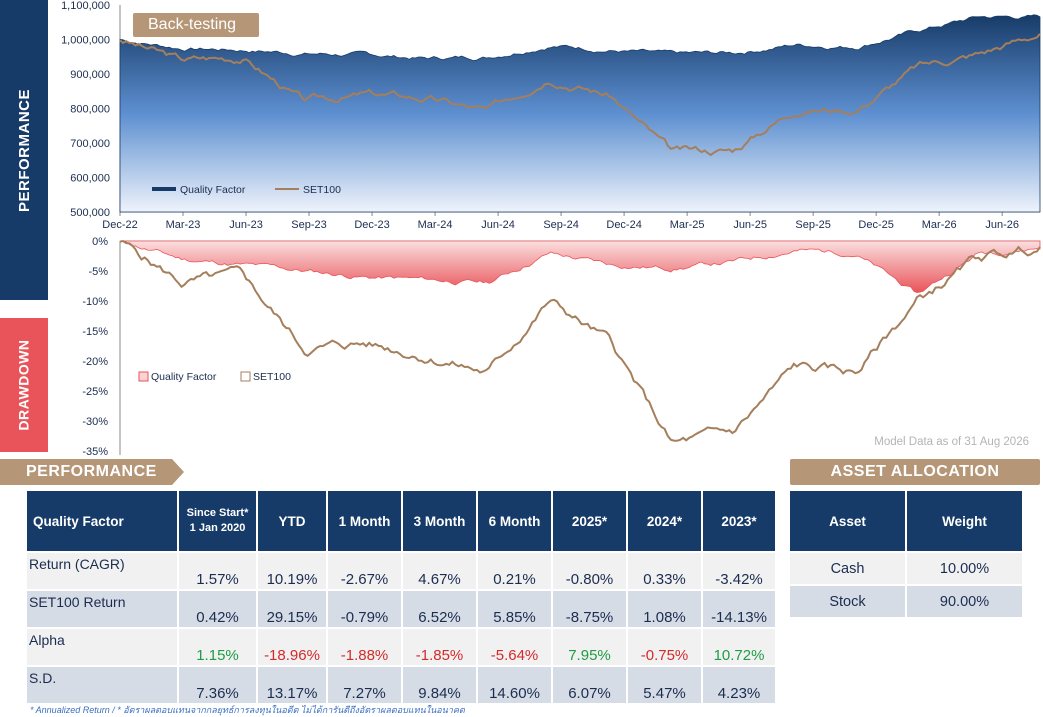 The height and width of the screenshot is (717, 1043). What do you see at coordinates (589, 571) in the screenshot?
I see `table-cell: -0.80%` at bounding box center [589, 571].